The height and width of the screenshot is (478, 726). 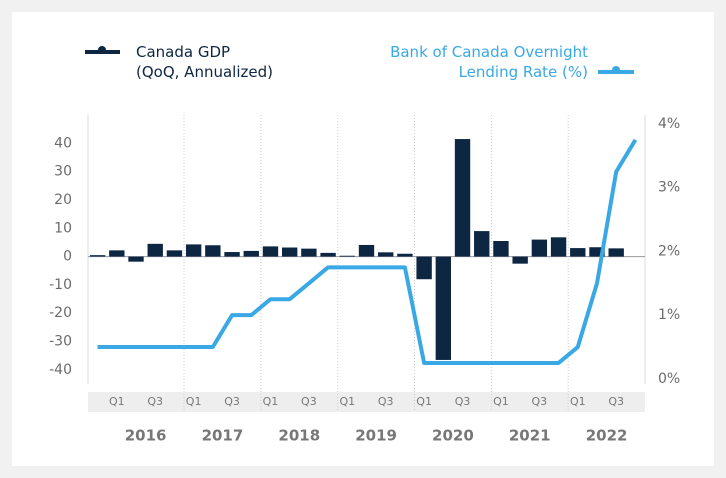 What do you see at coordinates (60, 370) in the screenshot?
I see `y-tick-label: -40` at bounding box center [60, 370].